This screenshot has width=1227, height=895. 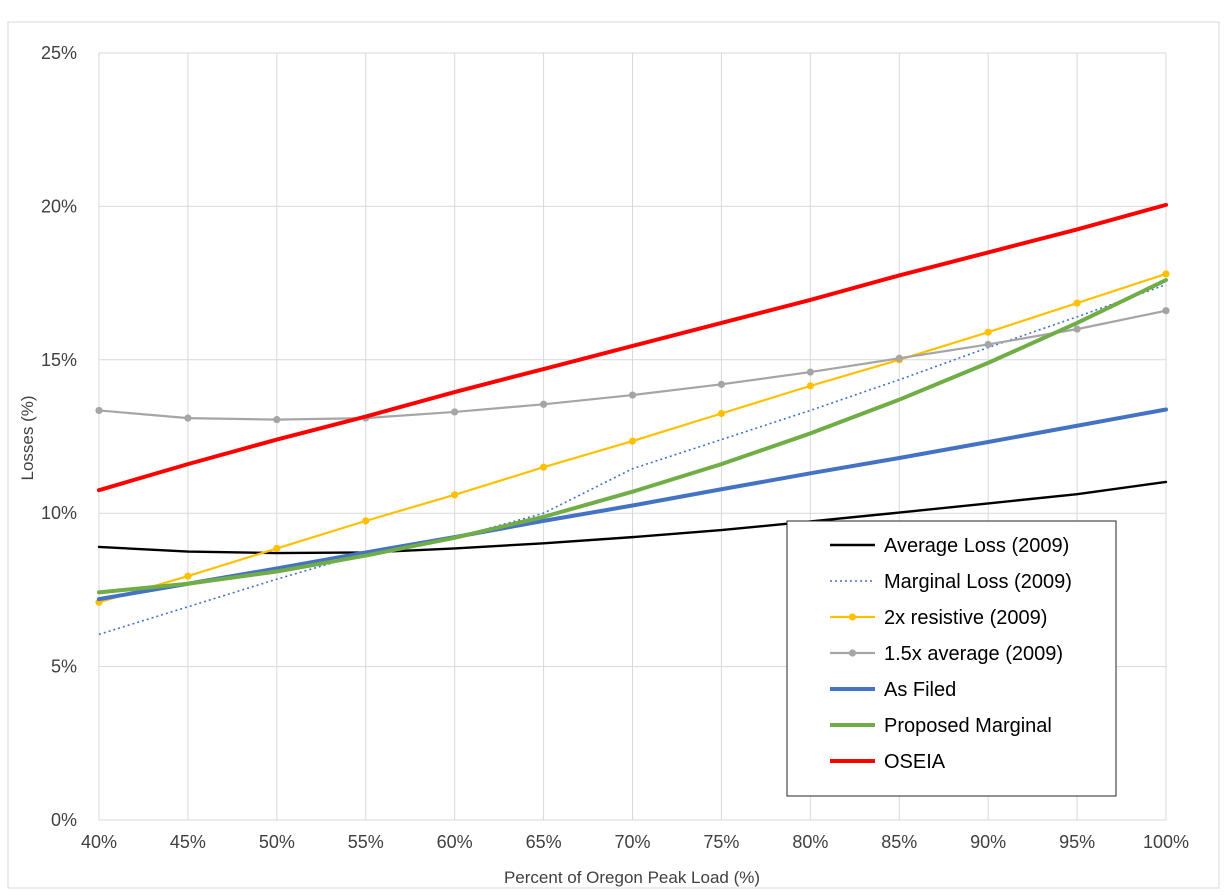 I want to click on x-tick-label: 60%, so click(x=455, y=842).